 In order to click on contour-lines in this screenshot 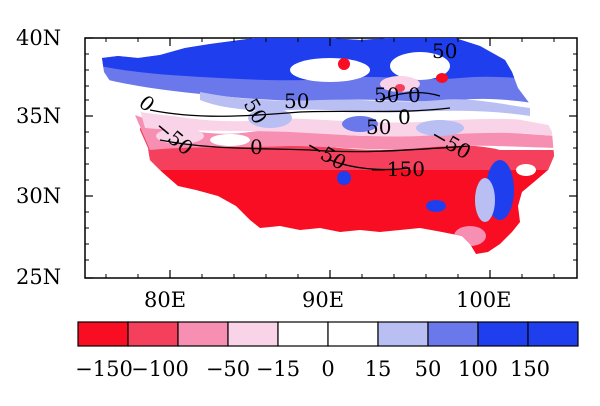, I will do `click(310, 131)`.